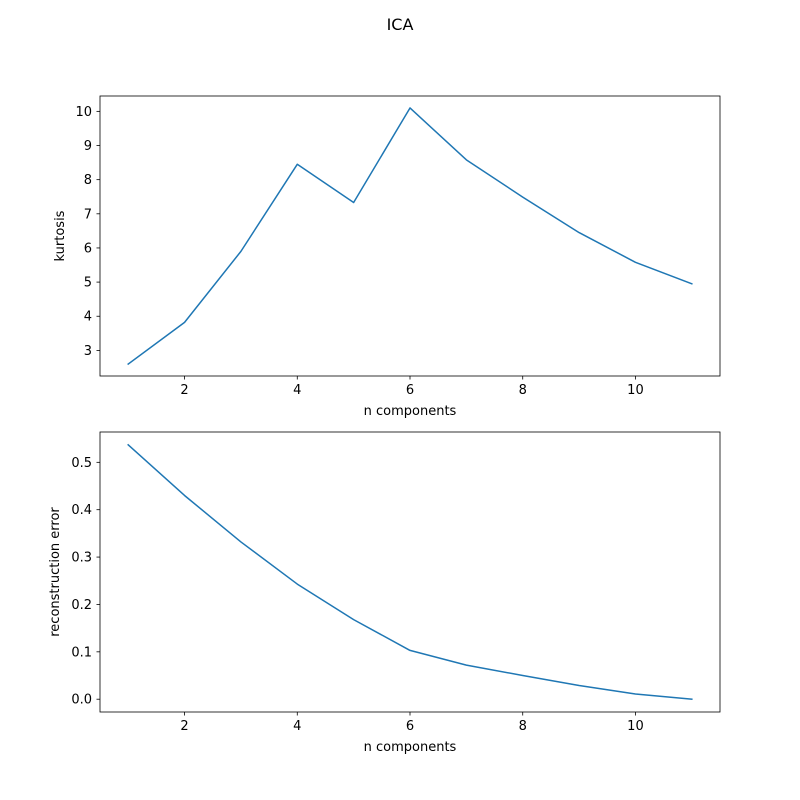 The height and width of the screenshot is (800, 800). I want to click on error-y-tick-label: 0.4, so click(81, 510).